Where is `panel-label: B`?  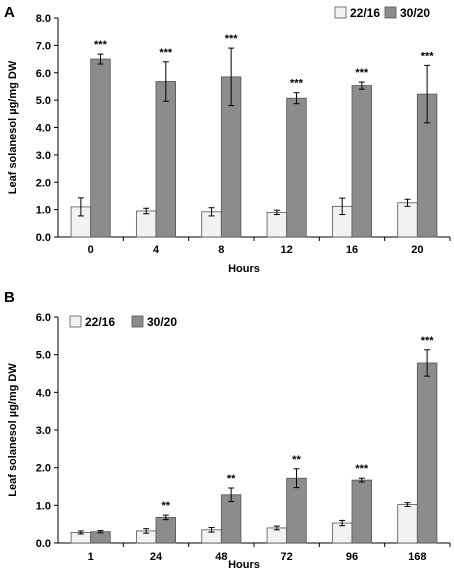 panel-label: B is located at coordinates (9, 297).